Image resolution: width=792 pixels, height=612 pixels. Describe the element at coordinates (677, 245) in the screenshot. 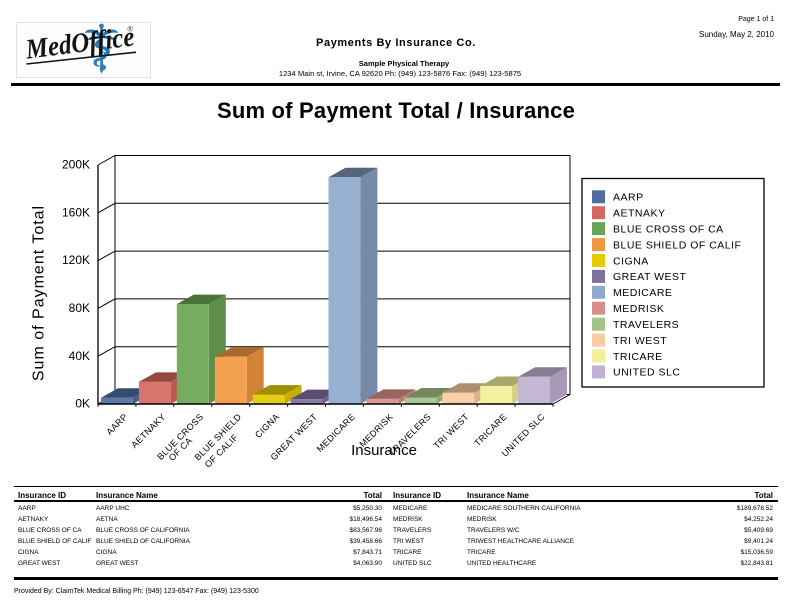

I see `svg-text: BLUE SHIELD OF CALIF` at that location.